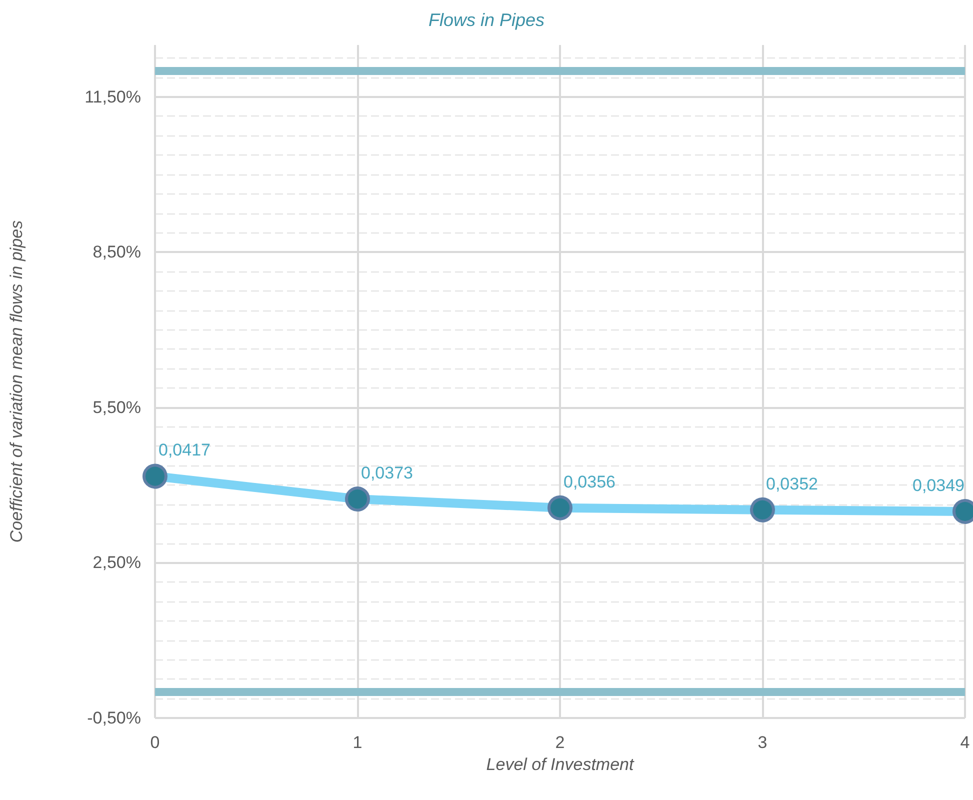 The width and height of the screenshot is (973, 800). What do you see at coordinates (116, 407) in the screenshot?
I see `y-tick-label: 5,50%` at bounding box center [116, 407].